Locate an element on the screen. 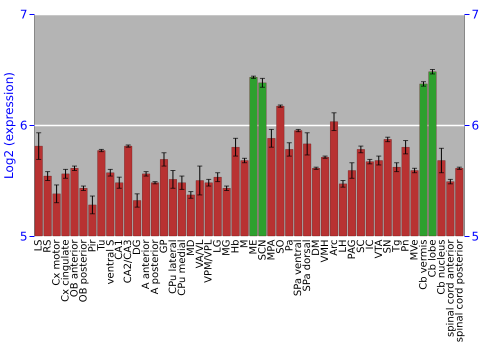 The height and width of the screenshot is (350, 500). x-tick-label: SC is located at coordinates (361, 246).